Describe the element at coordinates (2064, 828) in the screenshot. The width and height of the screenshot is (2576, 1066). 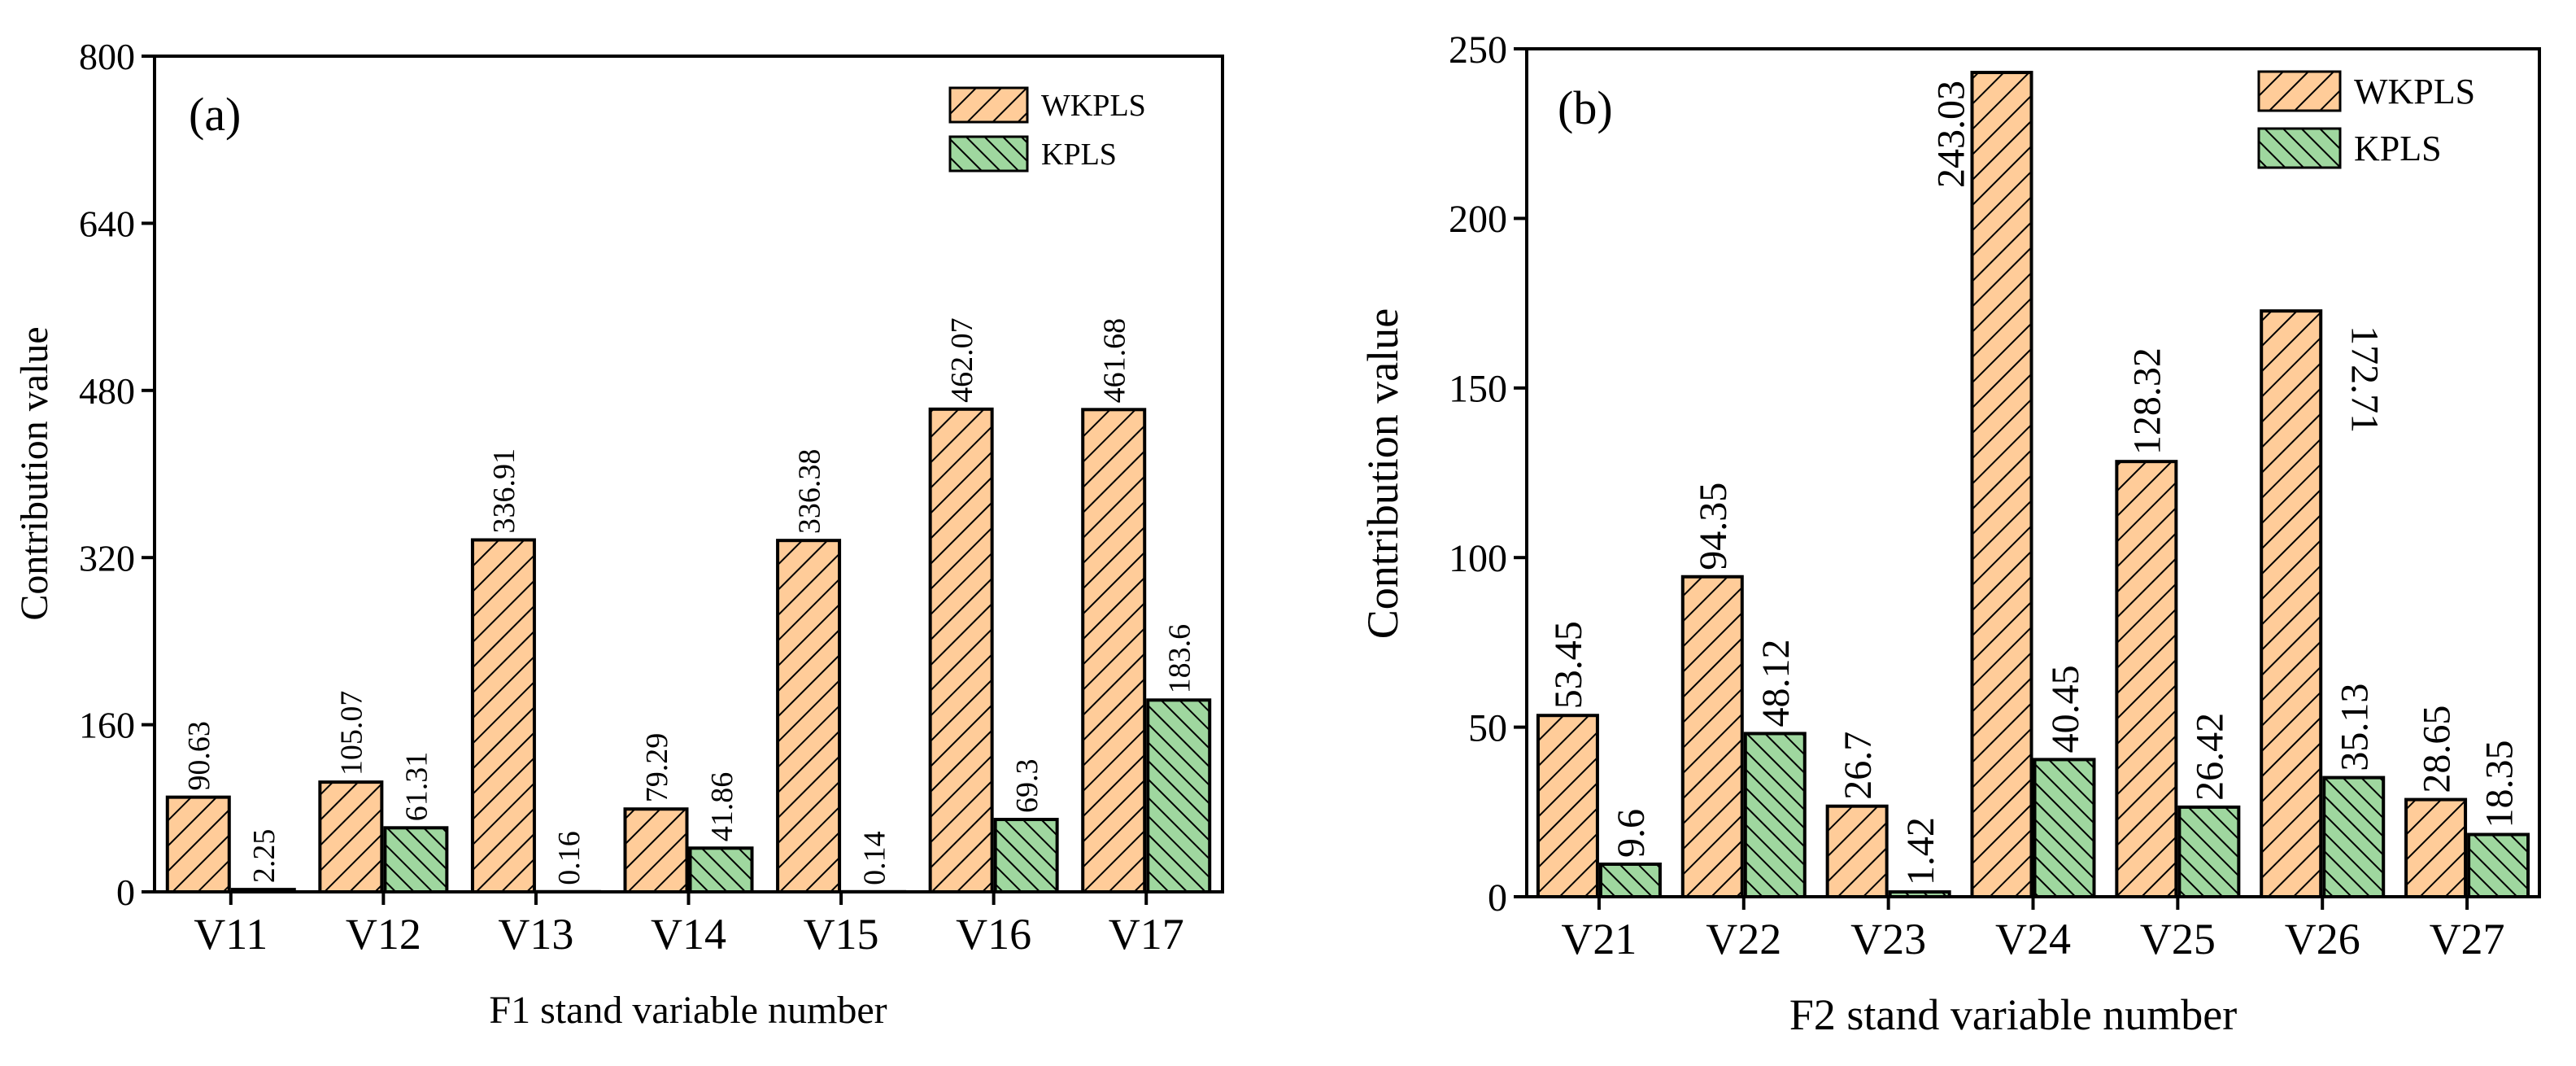
I see `bar-kpls-v24` at that location.